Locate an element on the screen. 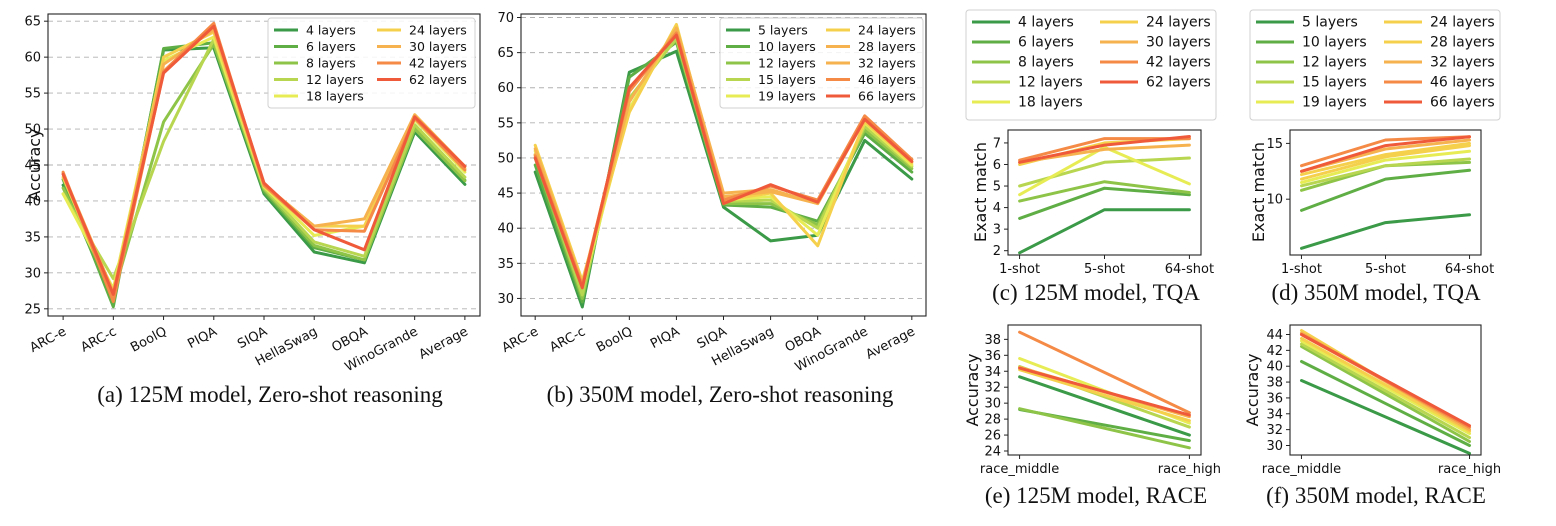 The image size is (1556, 526). series-line-8-layers is located at coordinates (1104, 428).